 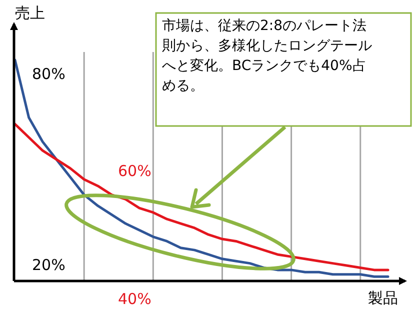 What do you see at coordinates (49, 74) in the screenshot?
I see `annotation: 80%` at bounding box center [49, 74].